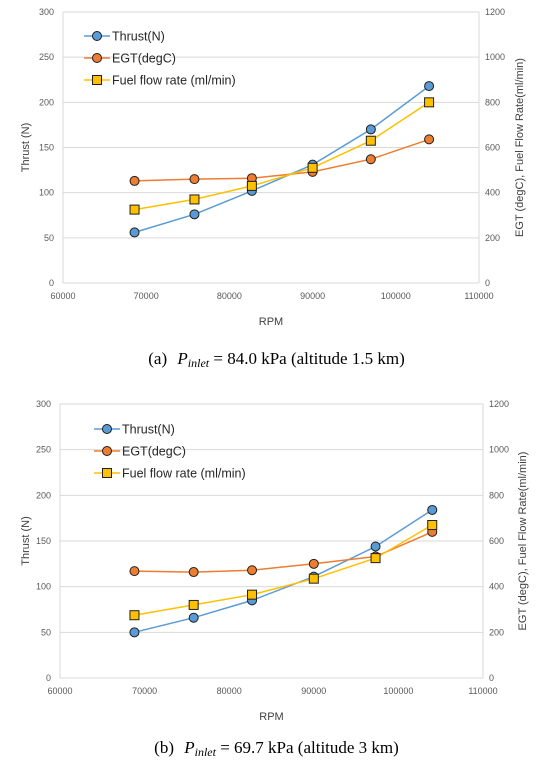  What do you see at coordinates (309, 747) in the screenshot?
I see `caption-b-text: = 69.7 kPa (altitude 3 km)` at bounding box center [309, 747].